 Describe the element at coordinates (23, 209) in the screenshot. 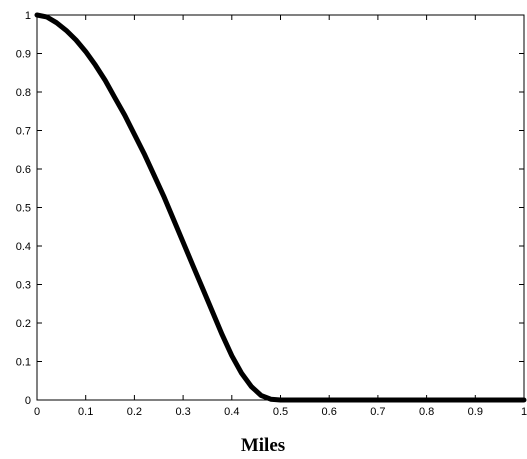

I see `y-tick-label: 0.5` at that location.